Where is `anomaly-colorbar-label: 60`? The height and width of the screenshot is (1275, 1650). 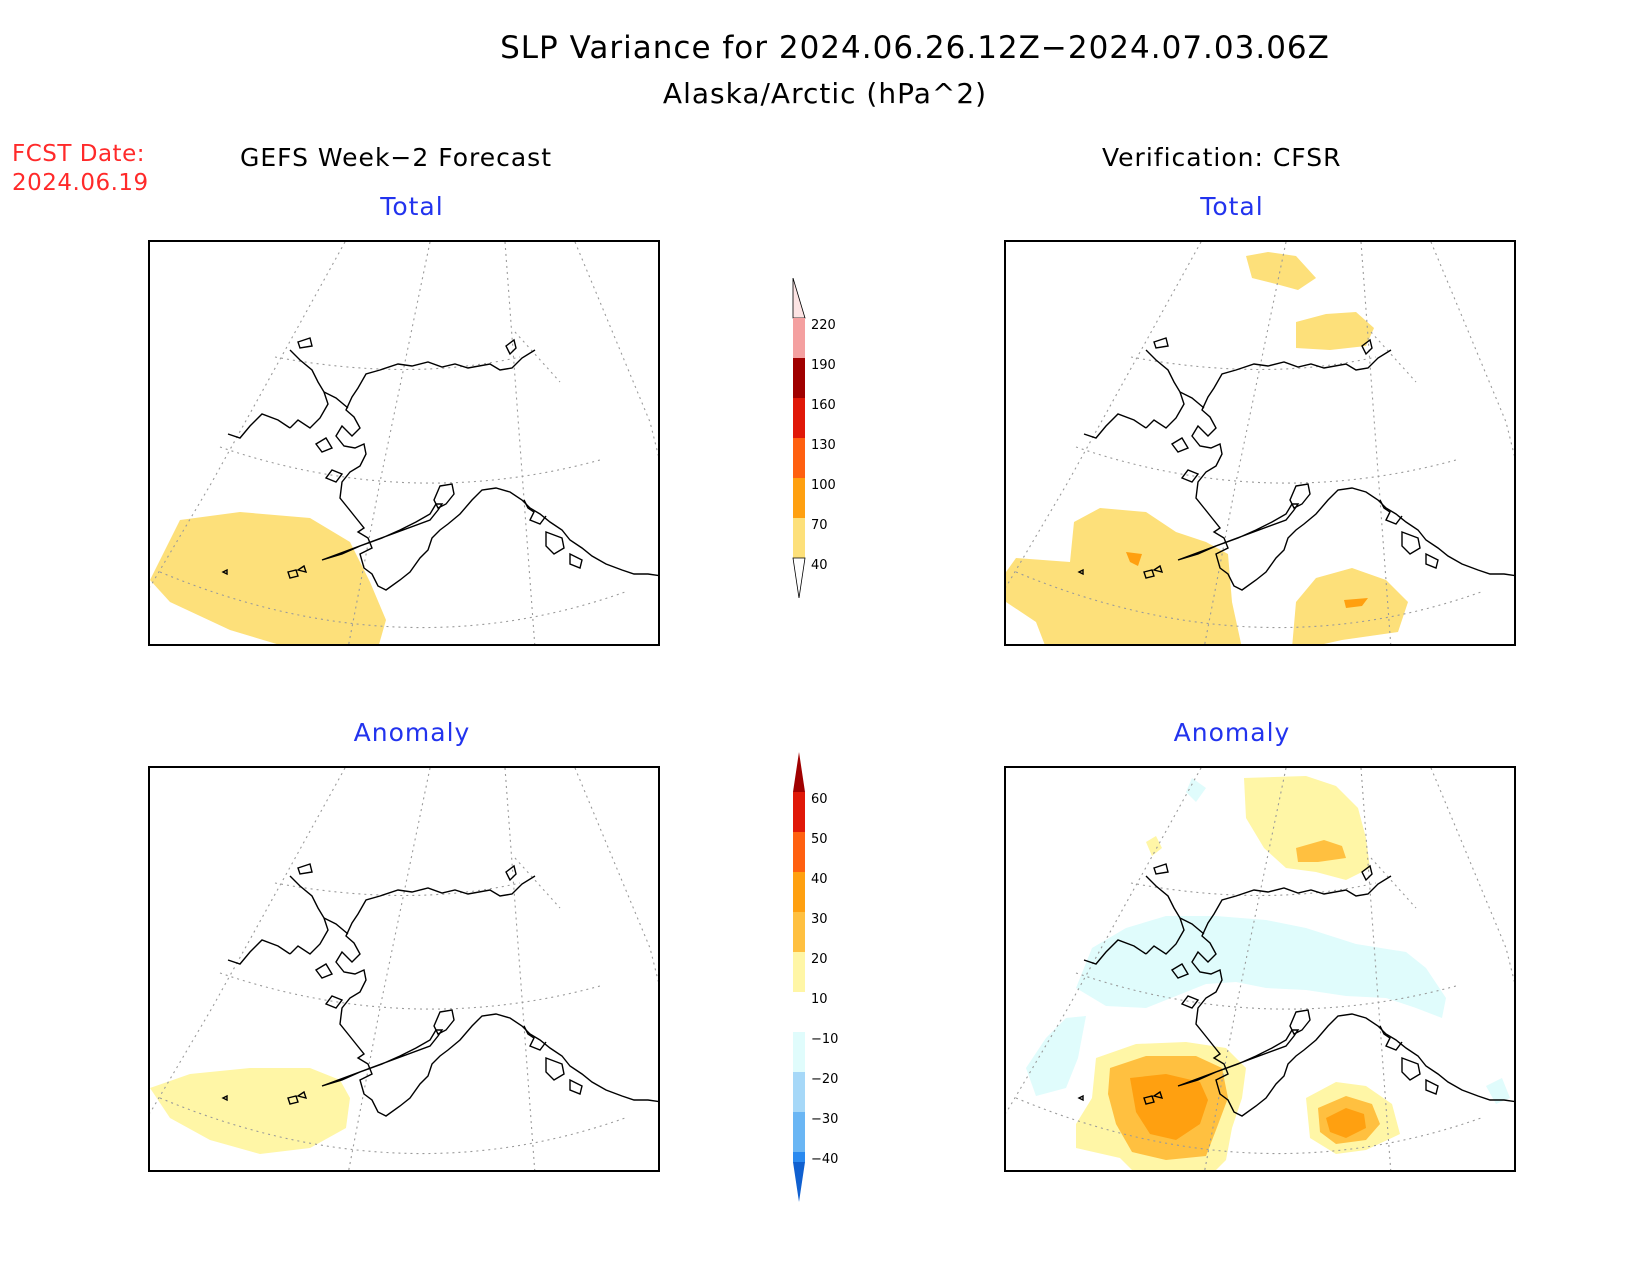 anomaly-colorbar-label: 60 is located at coordinates (819, 799).